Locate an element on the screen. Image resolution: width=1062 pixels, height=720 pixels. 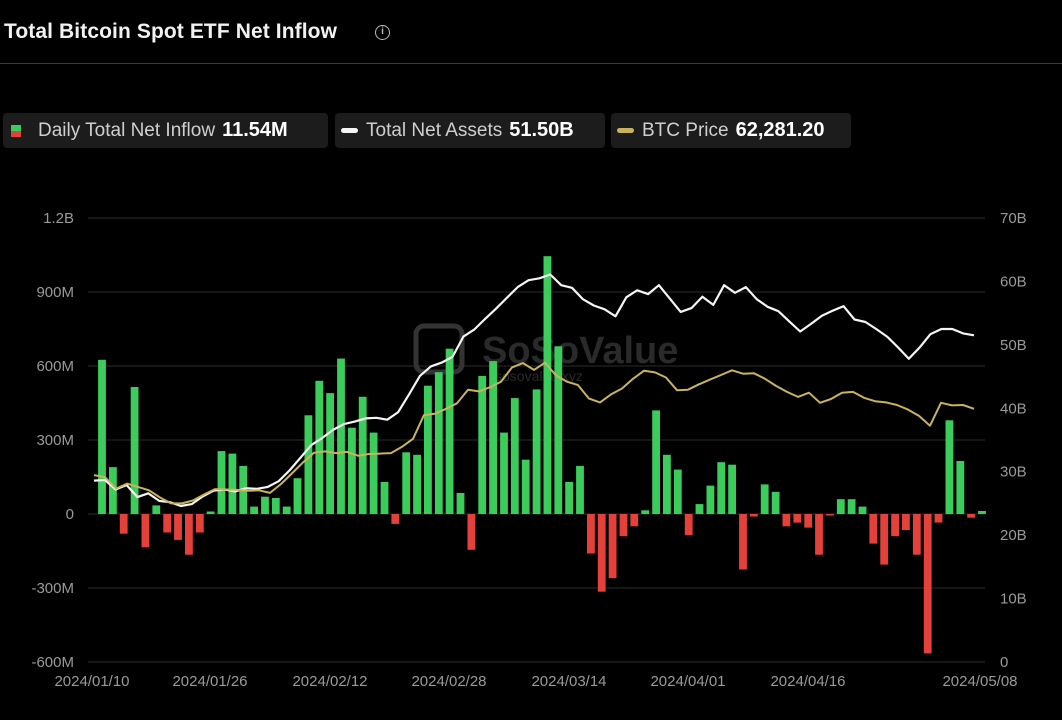
right-tick-label: 40B is located at coordinates (1013, 408).